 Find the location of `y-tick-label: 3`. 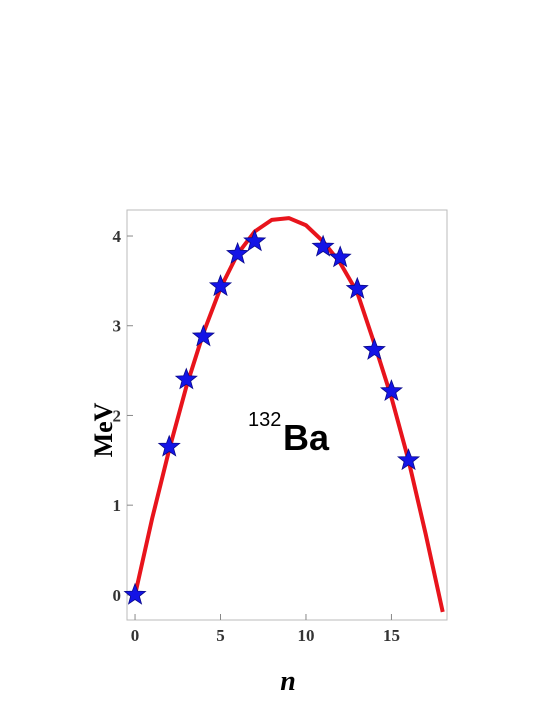

y-tick-label: 3 is located at coordinates (117, 326).